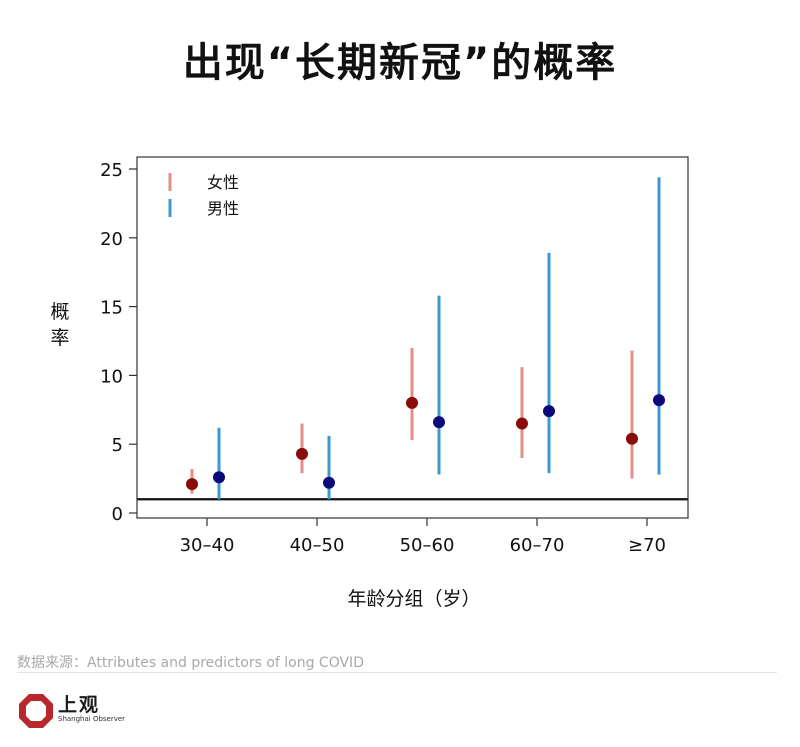 The image size is (800, 747). Describe the element at coordinates (36, 711) in the screenshot. I see `brand-octagon-icon` at that location.